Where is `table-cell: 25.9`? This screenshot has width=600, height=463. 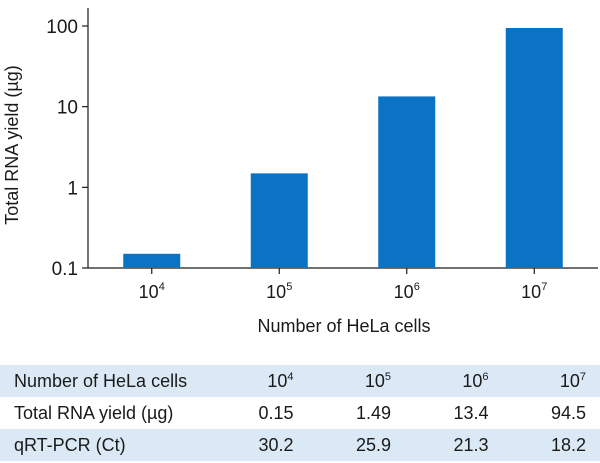 table-cell: 25.9 is located at coordinates (356, 445).